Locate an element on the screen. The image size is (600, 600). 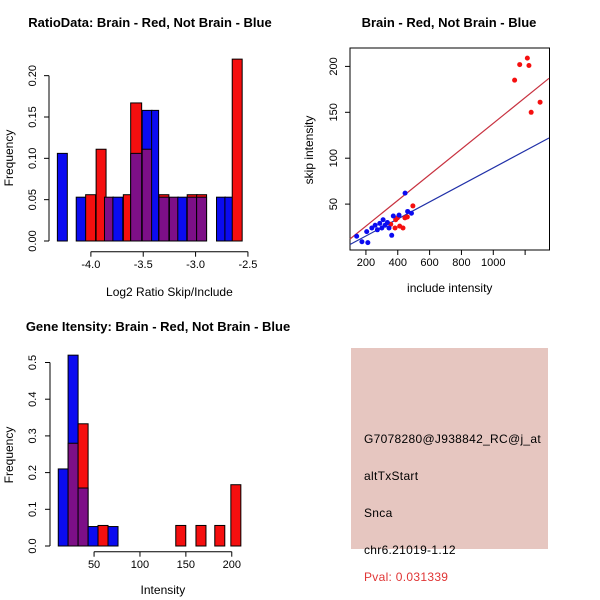
x-tick-label: -4.0 is located at coordinates (90, 265).